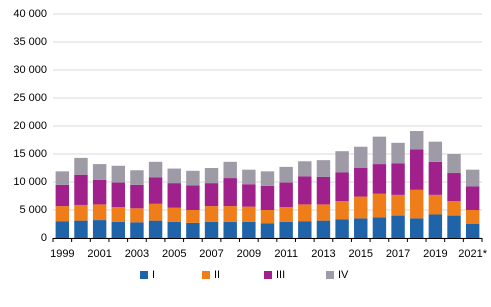 The height and width of the screenshot is (307, 491). What do you see at coordinates (361, 254) in the screenshot?
I see `x-tick-label: 2015` at bounding box center [361, 254].